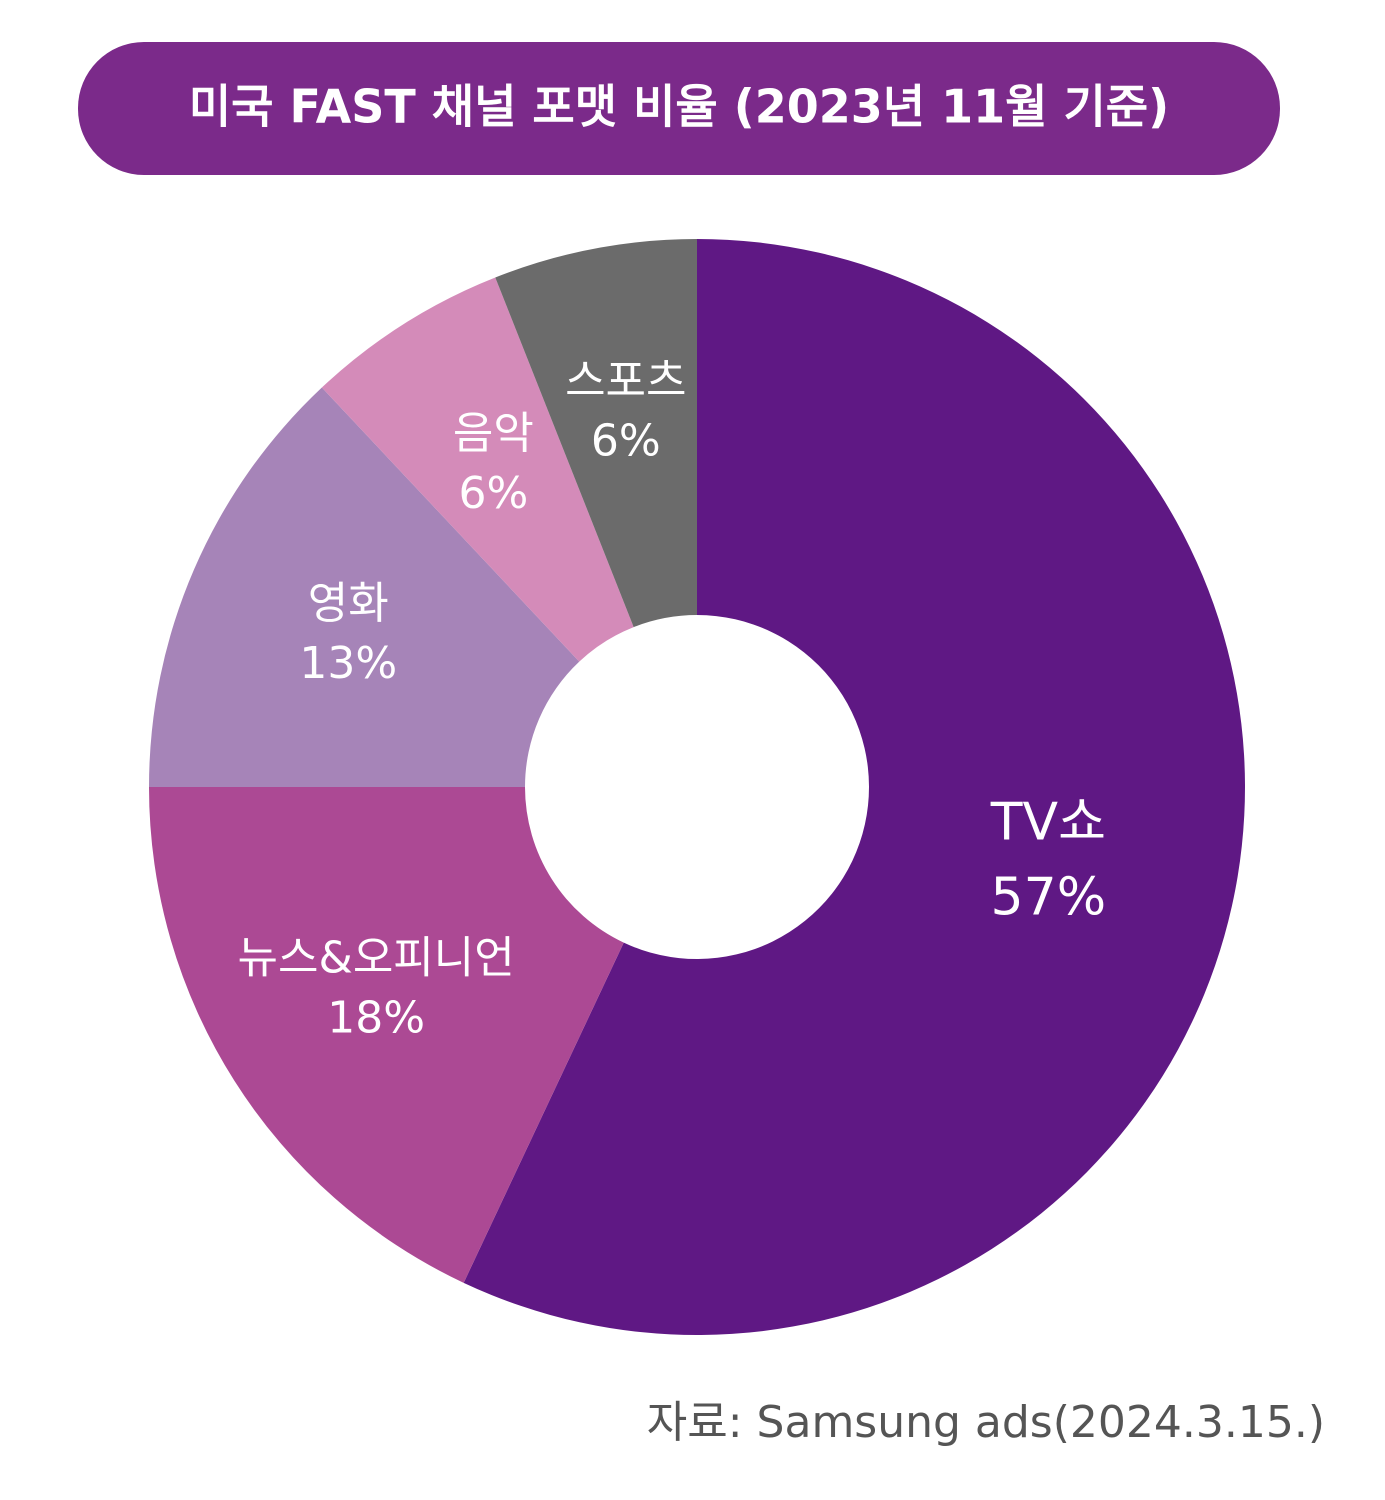 The image size is (1385, 1500). I want to click on value-label: 57%, so click(1049, 898).